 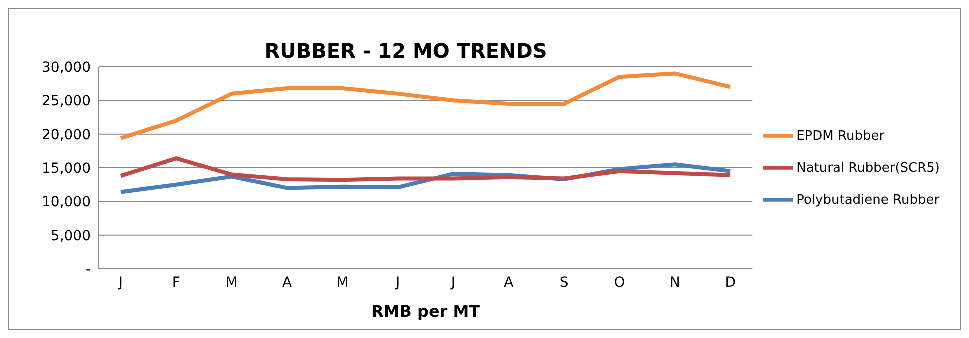 What do you see at coordinates (675, 282) in the screenshot?
I see `x-tick-label: N` at bounding box center [675, 282].